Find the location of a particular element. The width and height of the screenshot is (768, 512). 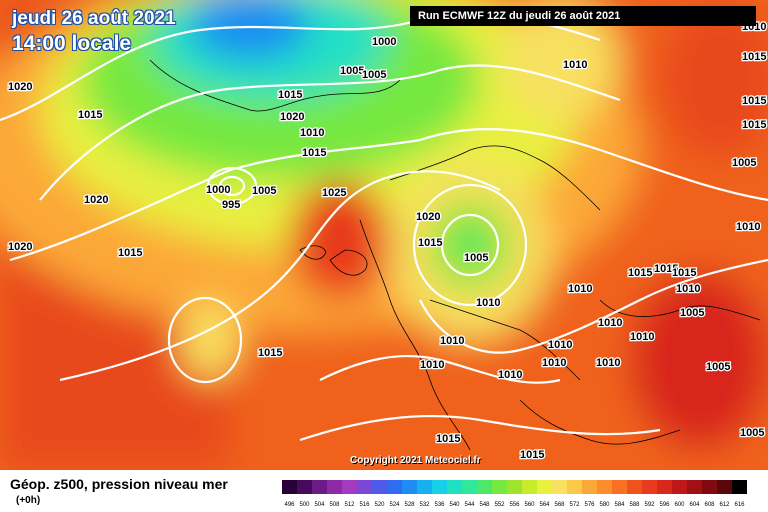

isobar-label-1010-c: 1010 is located at coordinates (488, 303).